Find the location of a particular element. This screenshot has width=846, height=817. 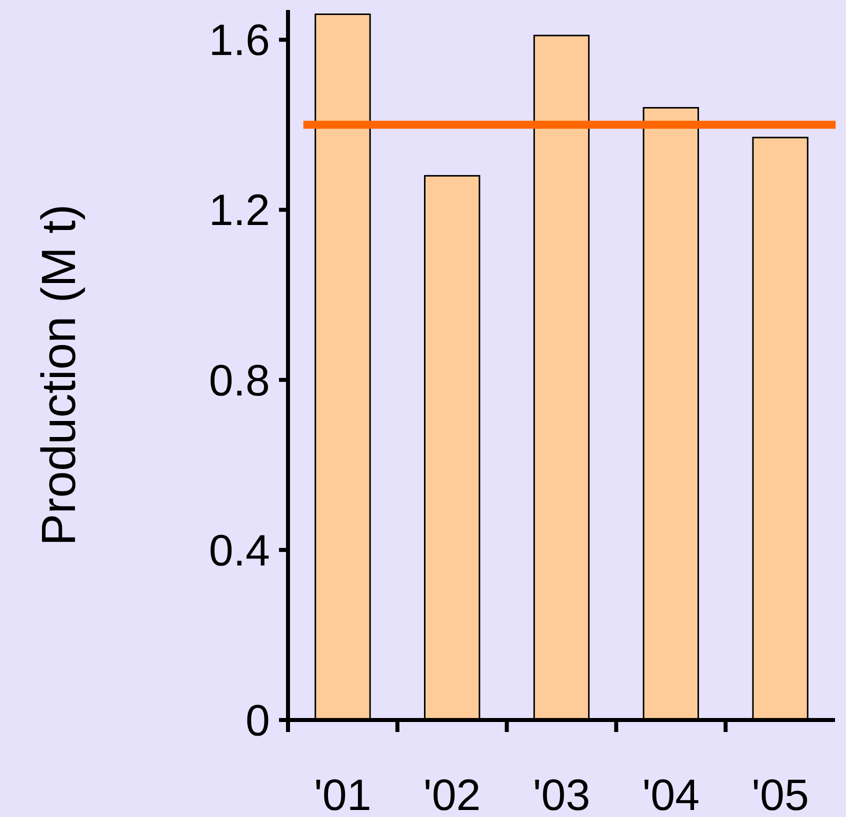

y-tick-label: 0.4 is located at coordinates (239, 551).